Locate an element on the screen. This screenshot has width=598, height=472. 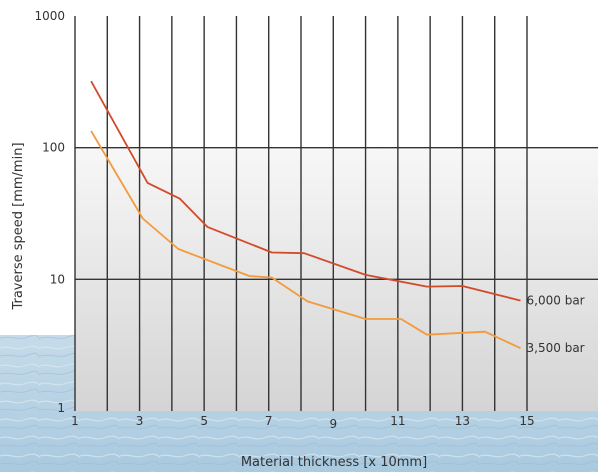
x-tick-label-15: 15 is located at coordinates (526, 421).